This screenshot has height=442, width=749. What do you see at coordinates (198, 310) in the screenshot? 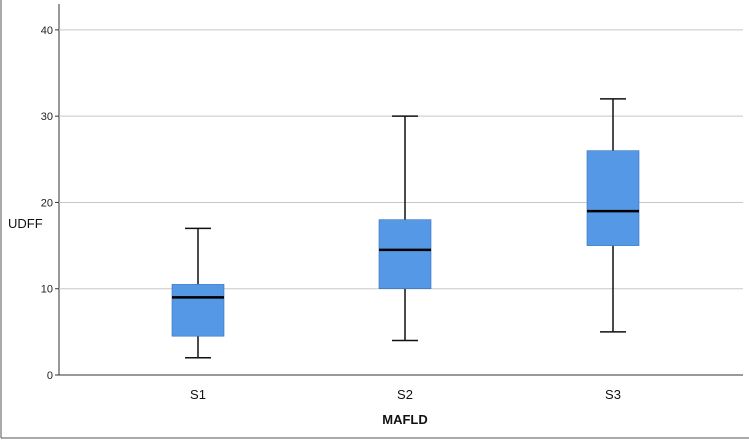
I see `box-iqr-s1` at bounding box center [198, 310].